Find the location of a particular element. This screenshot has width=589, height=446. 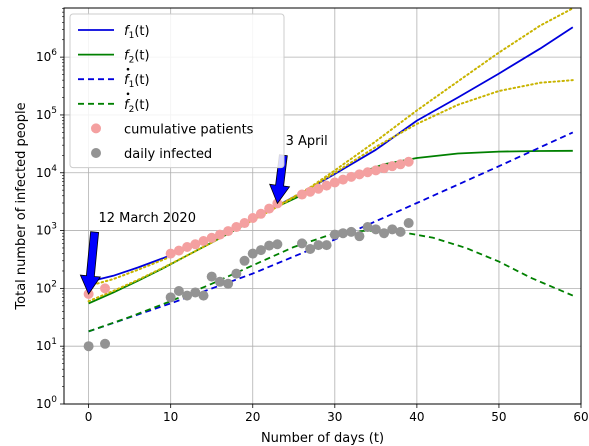

legend-label: daily infected is located at coordinates (168, 154).